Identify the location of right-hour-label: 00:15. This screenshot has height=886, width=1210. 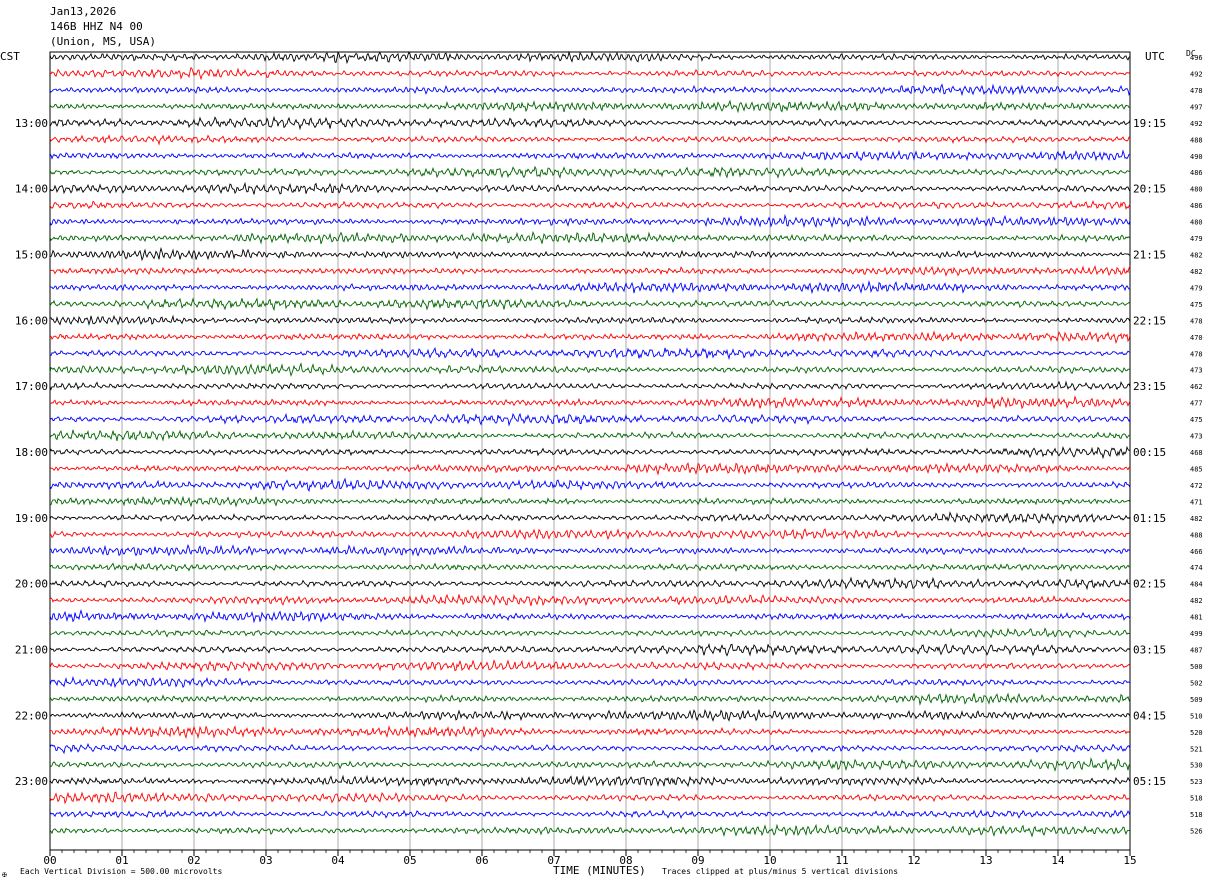
(1149, 452).